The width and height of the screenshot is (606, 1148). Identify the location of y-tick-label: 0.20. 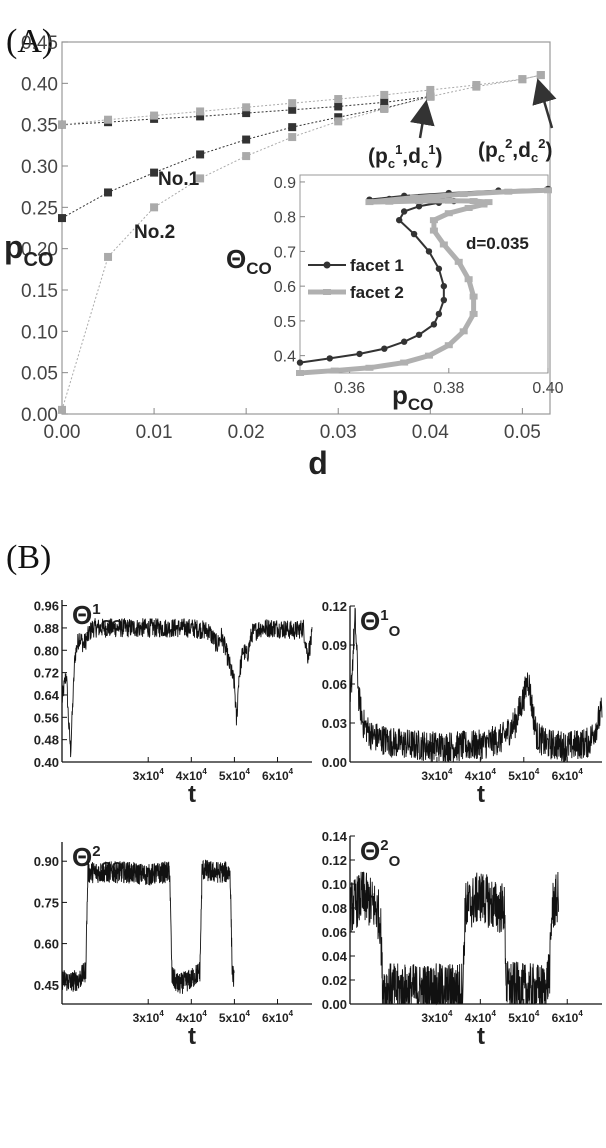
(39, 250).